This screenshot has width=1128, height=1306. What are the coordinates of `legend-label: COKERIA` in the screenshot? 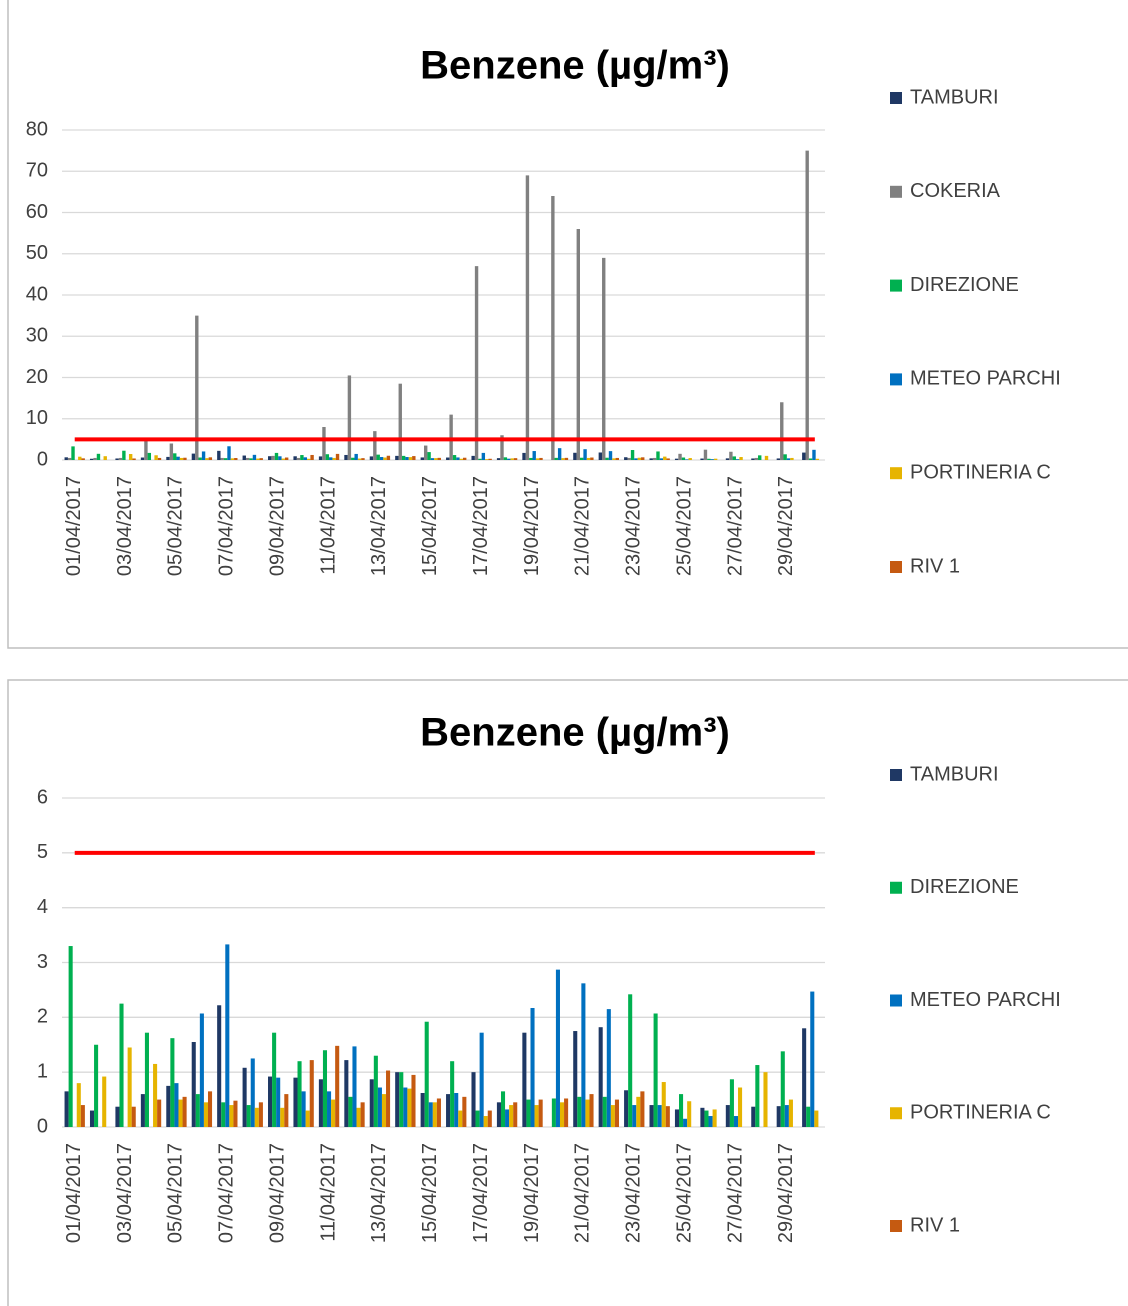 It's located at (955, 191).